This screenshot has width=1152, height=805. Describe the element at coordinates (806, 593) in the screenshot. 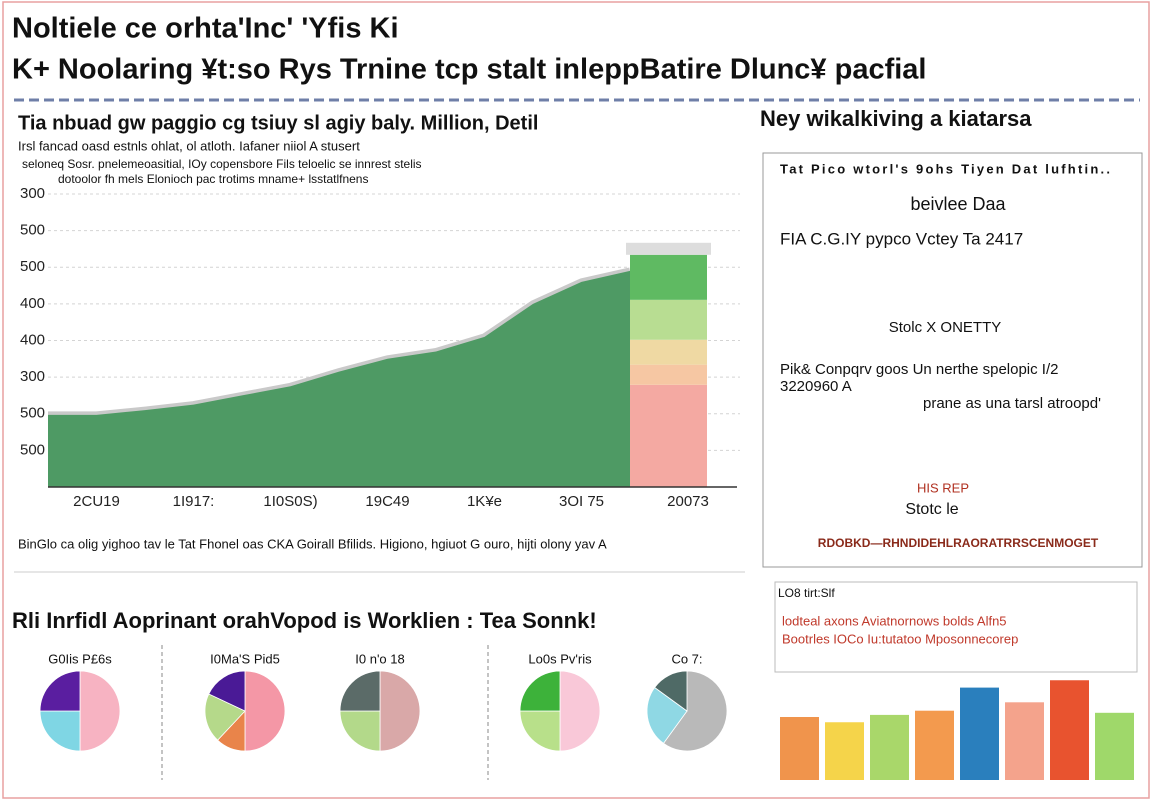

I see `lower-label: LO8 tirt:Slf` at that location.